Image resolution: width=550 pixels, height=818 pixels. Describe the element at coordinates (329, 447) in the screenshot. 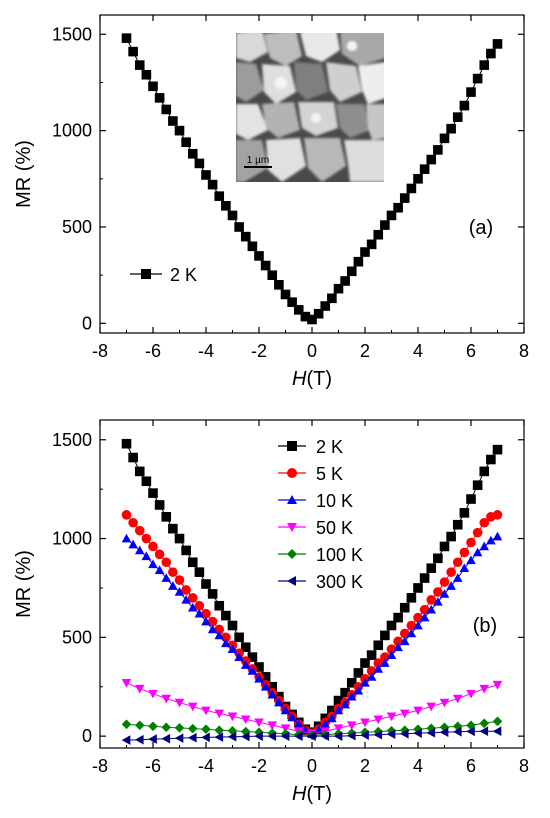

I see `legend-label-2k: 2 K` at that location.